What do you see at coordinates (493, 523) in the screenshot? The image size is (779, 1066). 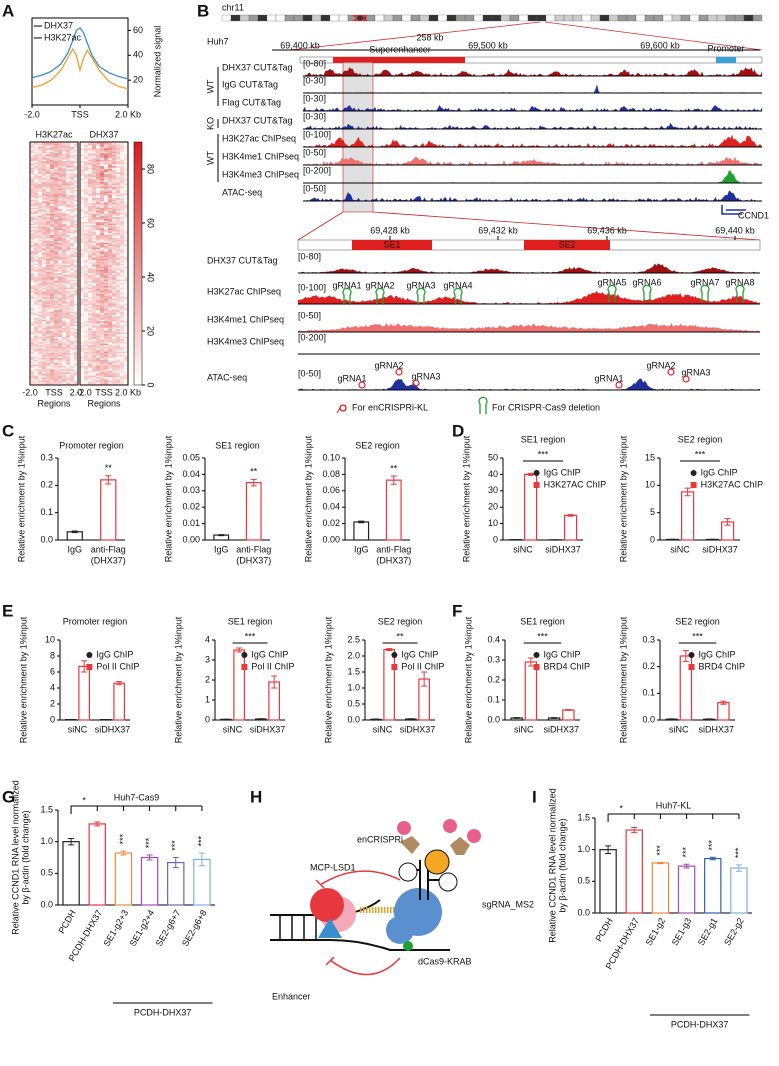 I see `y-tick-label: 10` at bounding box center [493, 523].